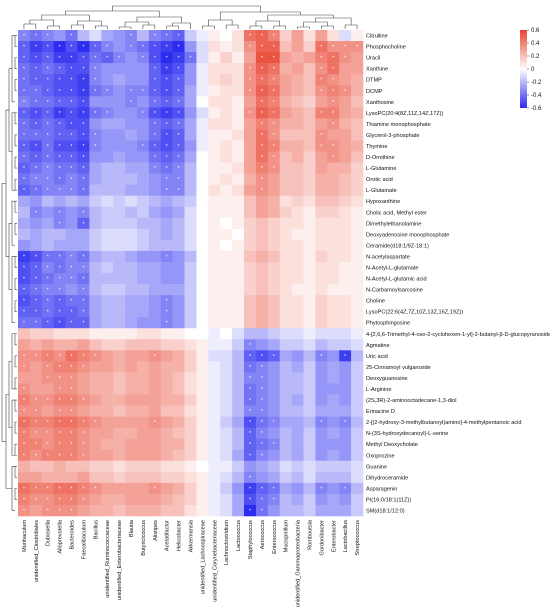 The height and width of the screenshot is (608, 550). What do you see at coordinates (381, 489) in the screenshot?
I see `row-label: Asparagenin` at bounding box center [381, 489].